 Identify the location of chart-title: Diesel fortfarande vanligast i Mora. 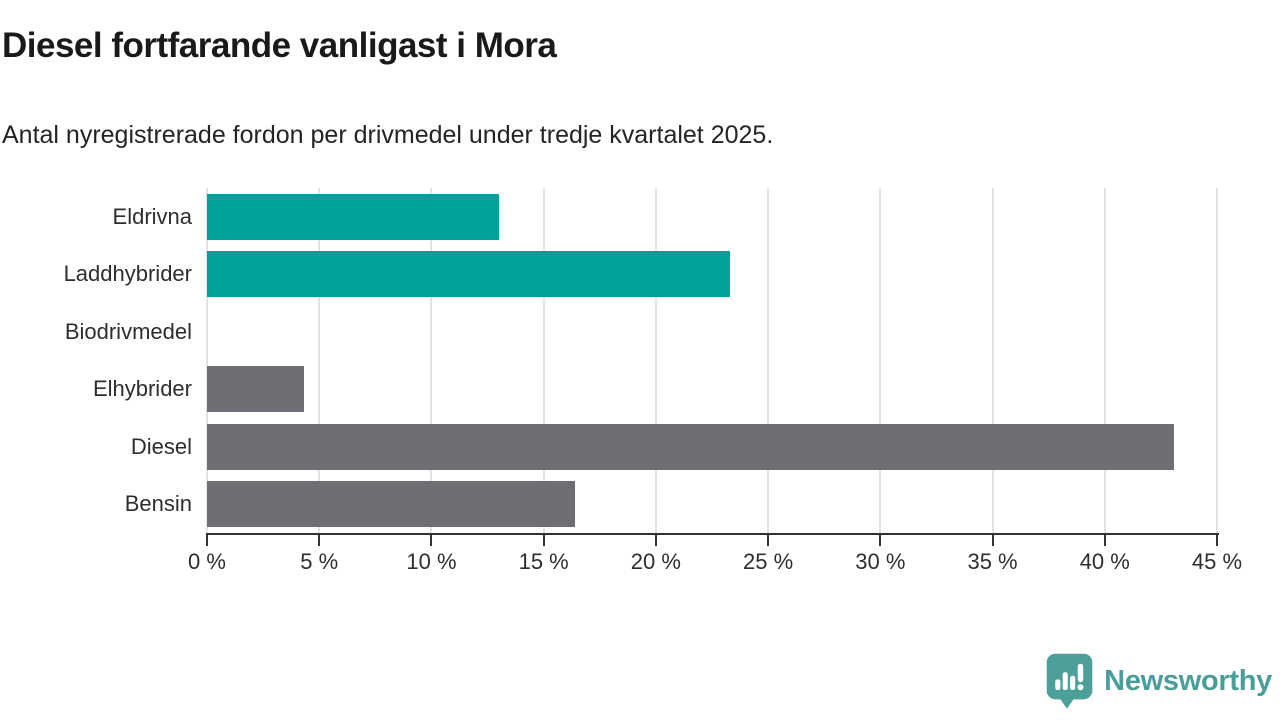
(279, 45).